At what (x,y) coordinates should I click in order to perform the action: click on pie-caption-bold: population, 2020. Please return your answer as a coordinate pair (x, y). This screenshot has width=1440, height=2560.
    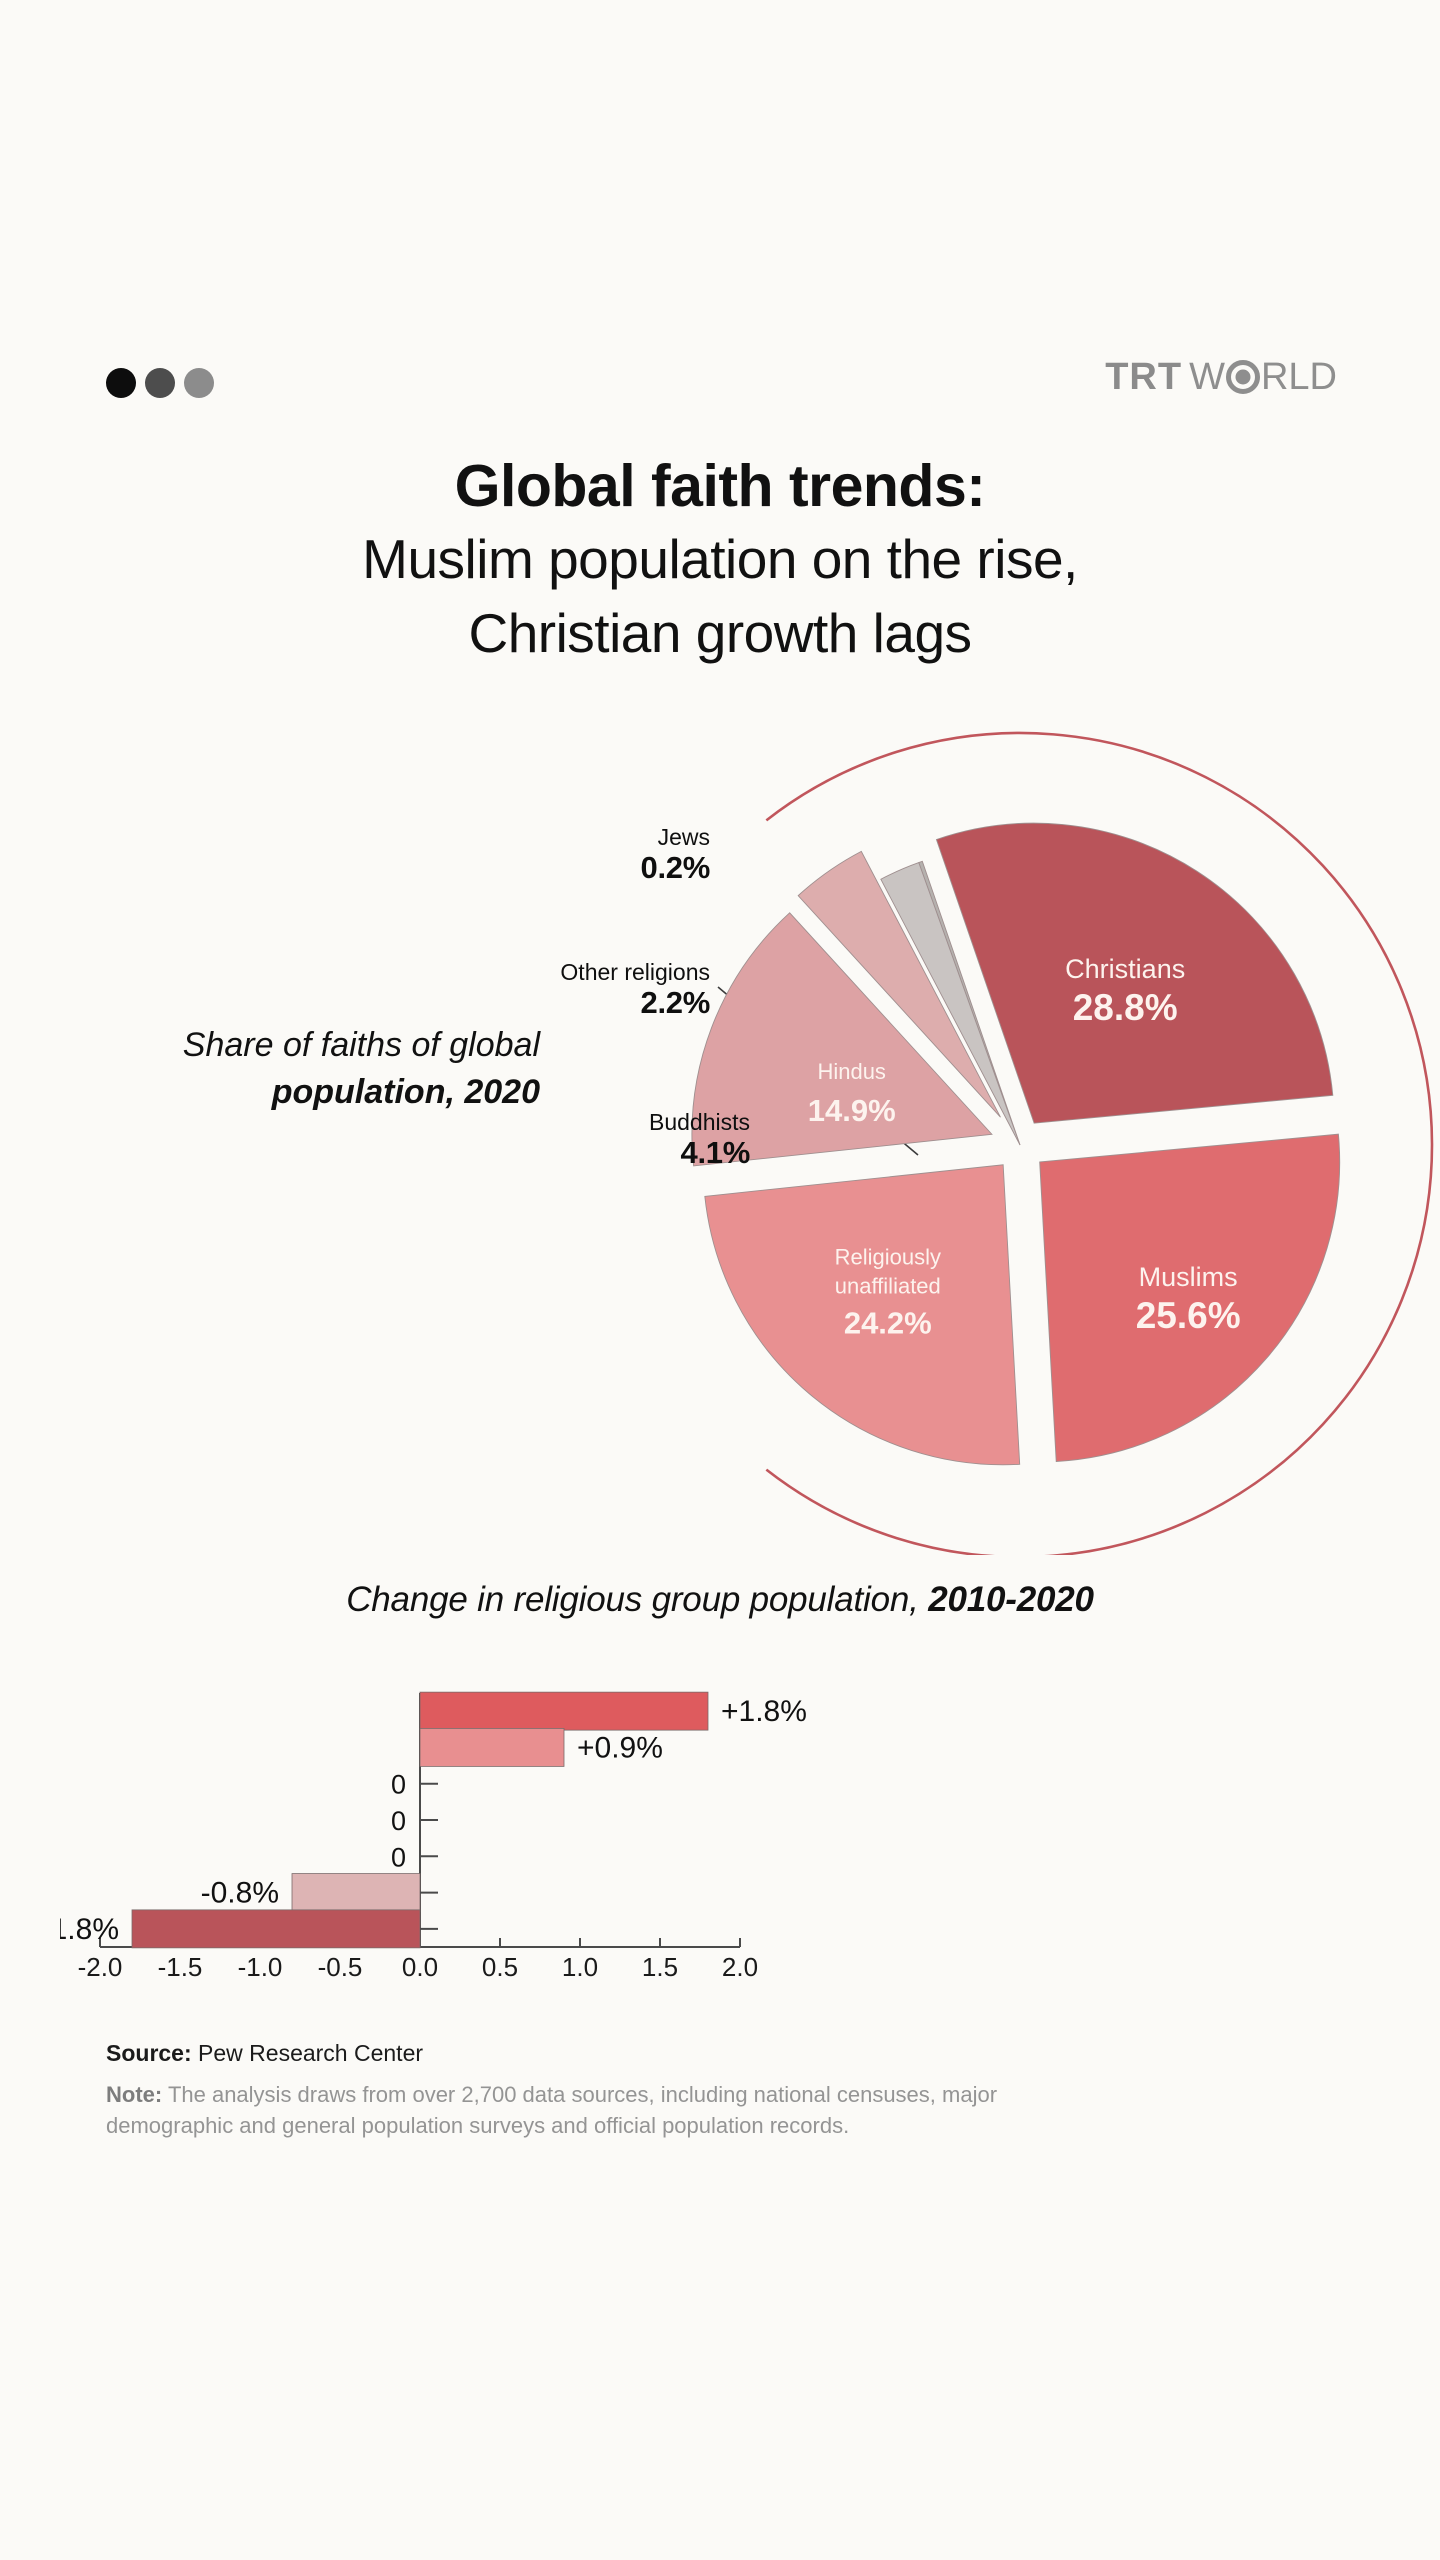
    Looking at the image, I should click on (405, 1091).